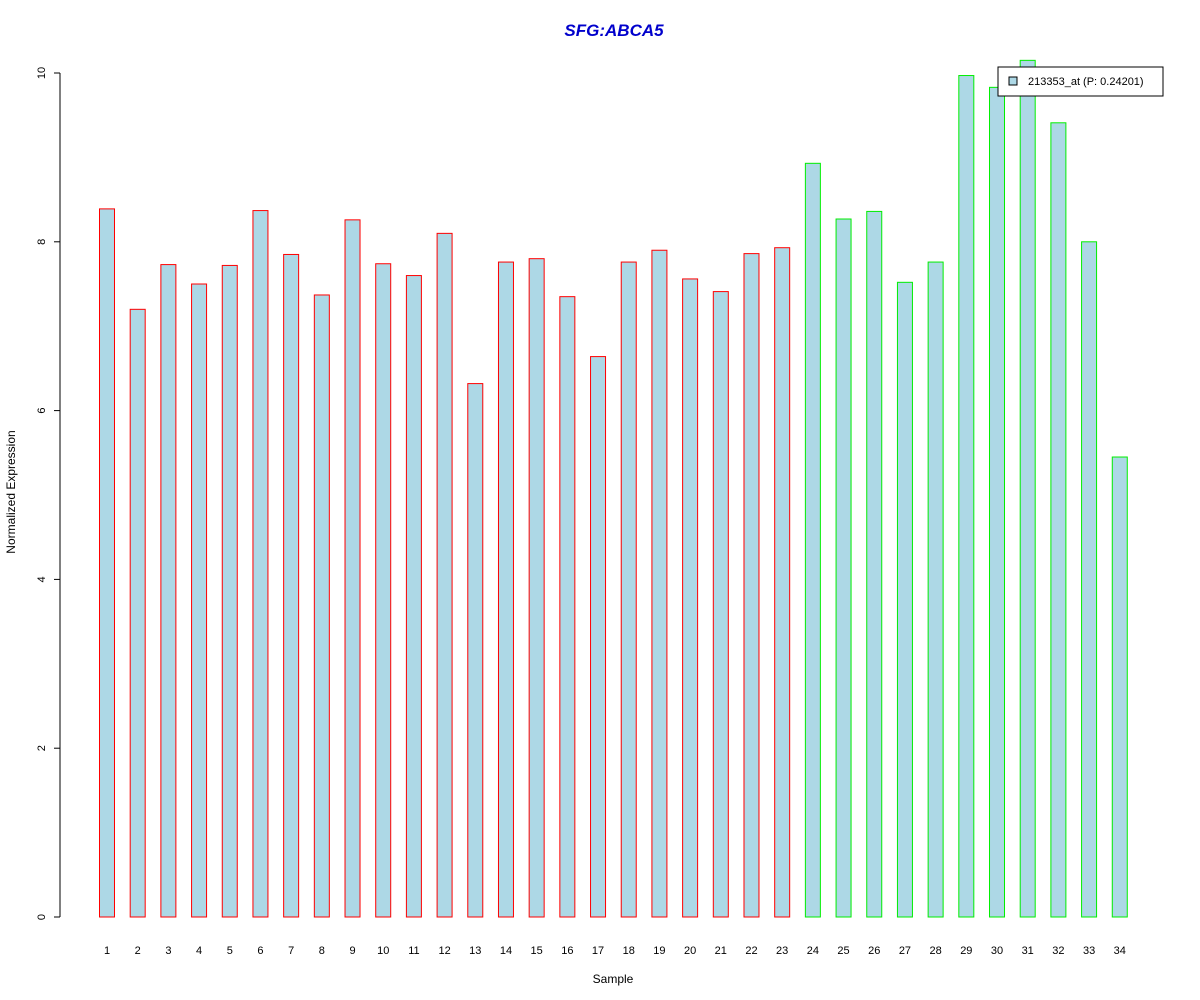 The width and height of the screenshot is (1200, 1000). Describe the element at coordinates (1028, 951) in the screenshot. I see `x-tick-label: 31` at that location.